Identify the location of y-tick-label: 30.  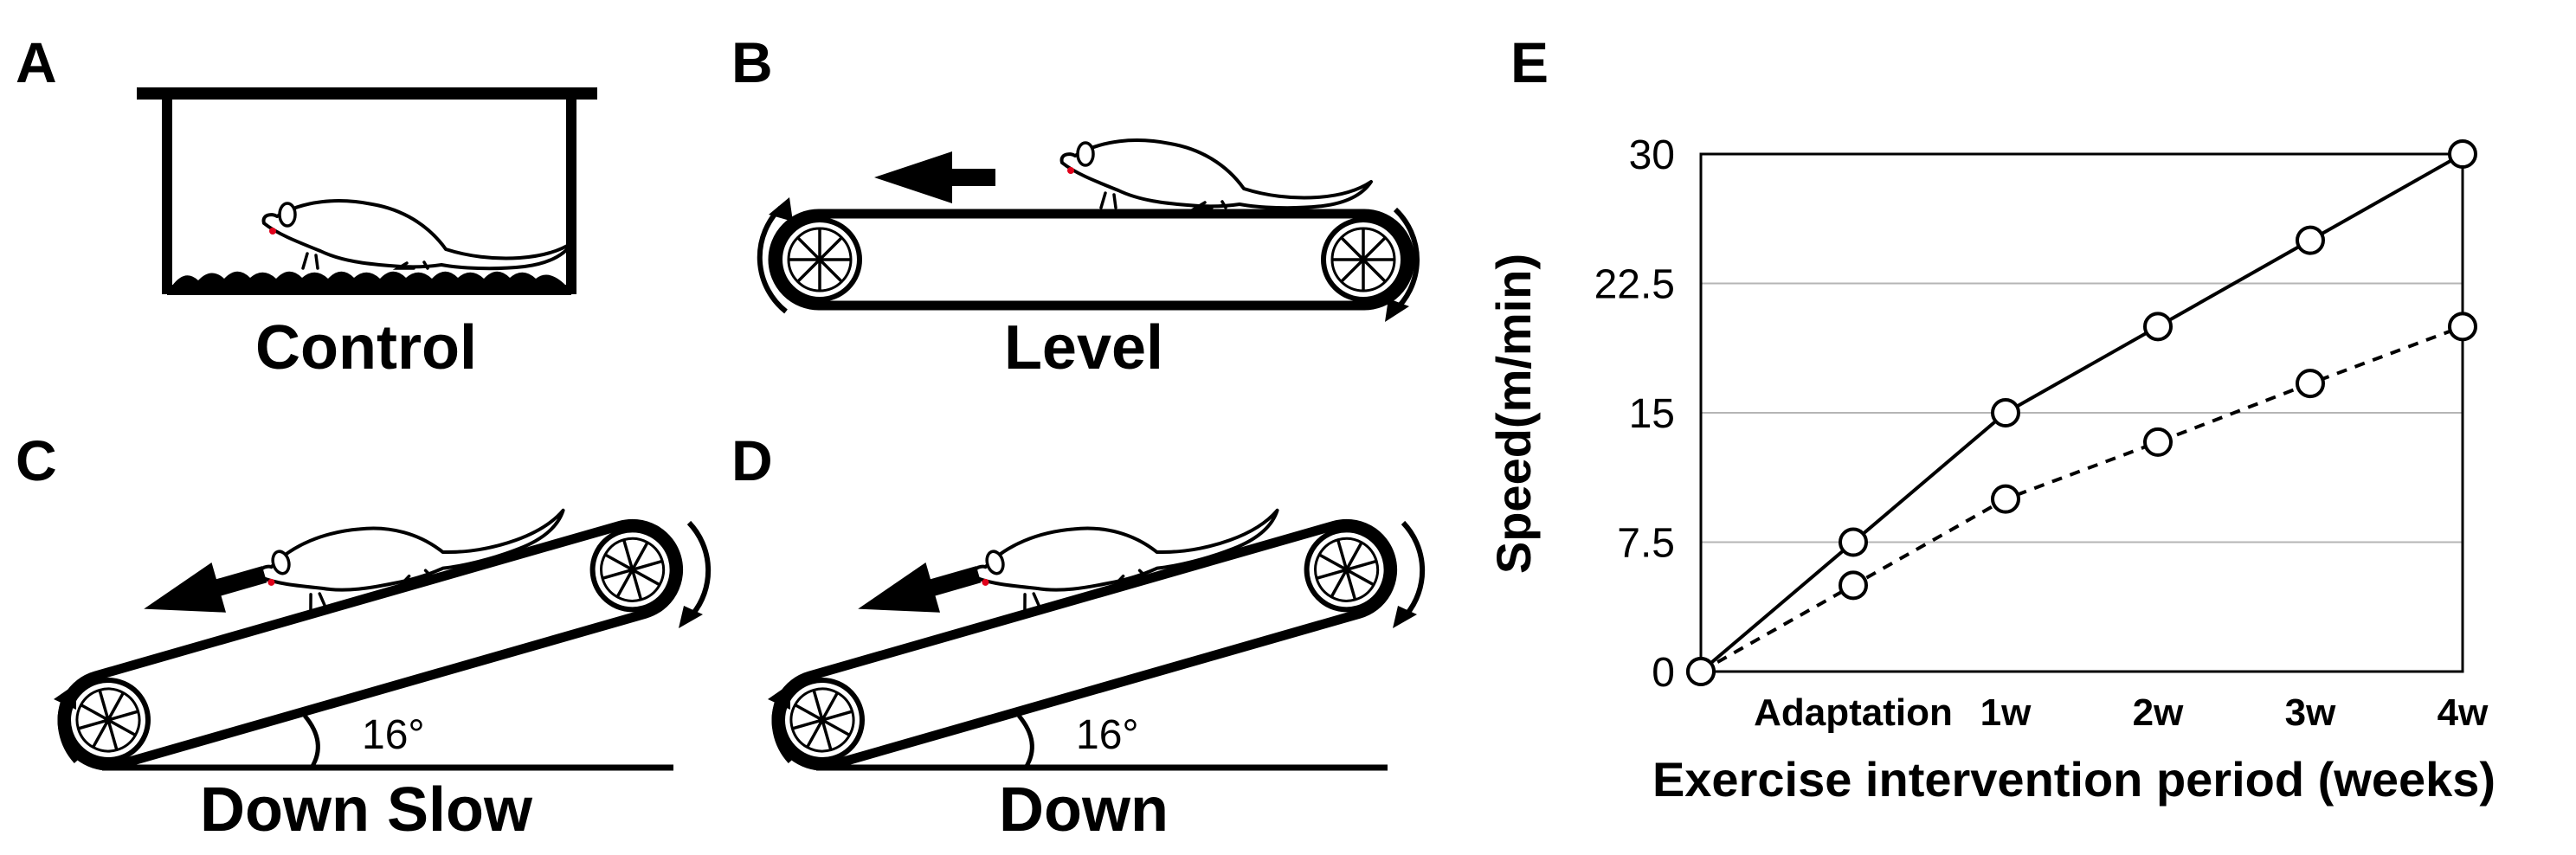
(1652, 155).